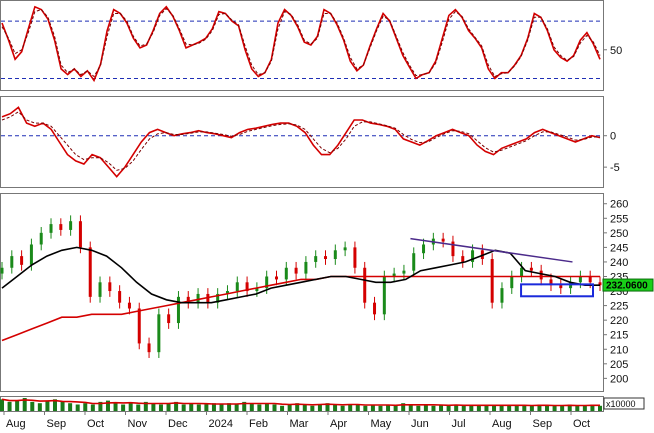 This screenshot has width=654, height=433. What do you see at coordinates (619, 321) in the screenshot?
I see `y-tick-label: 220` at bounding box center [619, 321].